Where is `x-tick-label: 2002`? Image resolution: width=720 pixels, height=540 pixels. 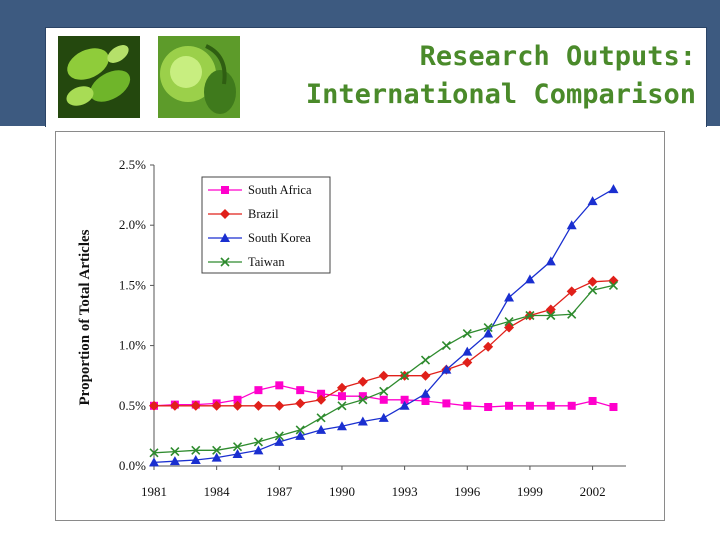 x-tick-label: 2002 is located at coordinates (593, 491).